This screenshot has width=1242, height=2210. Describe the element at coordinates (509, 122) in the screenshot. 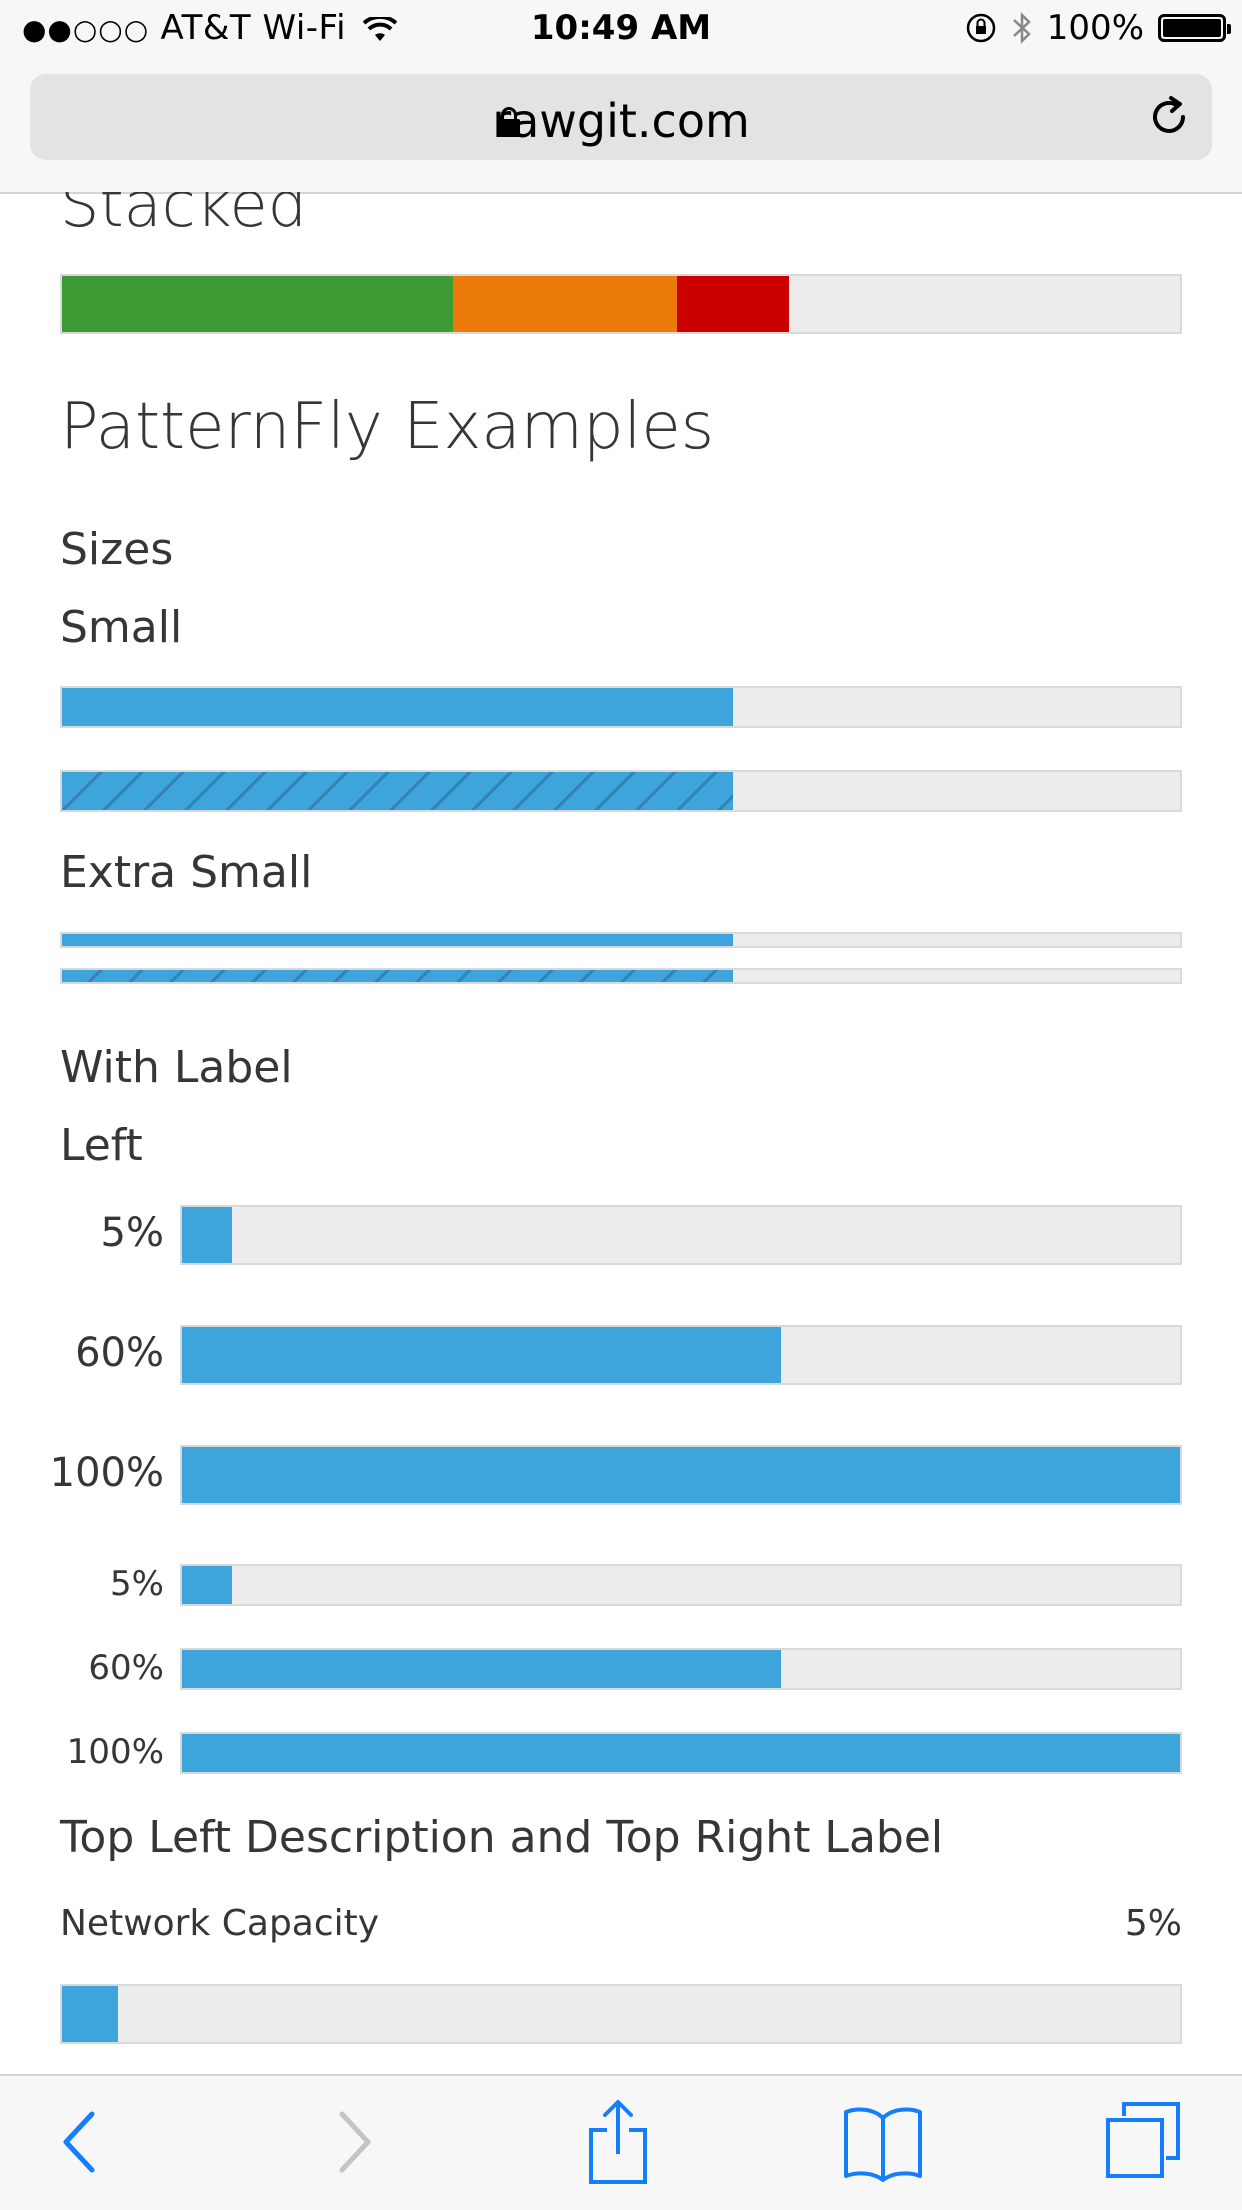

I see `lock-icon` at that location.